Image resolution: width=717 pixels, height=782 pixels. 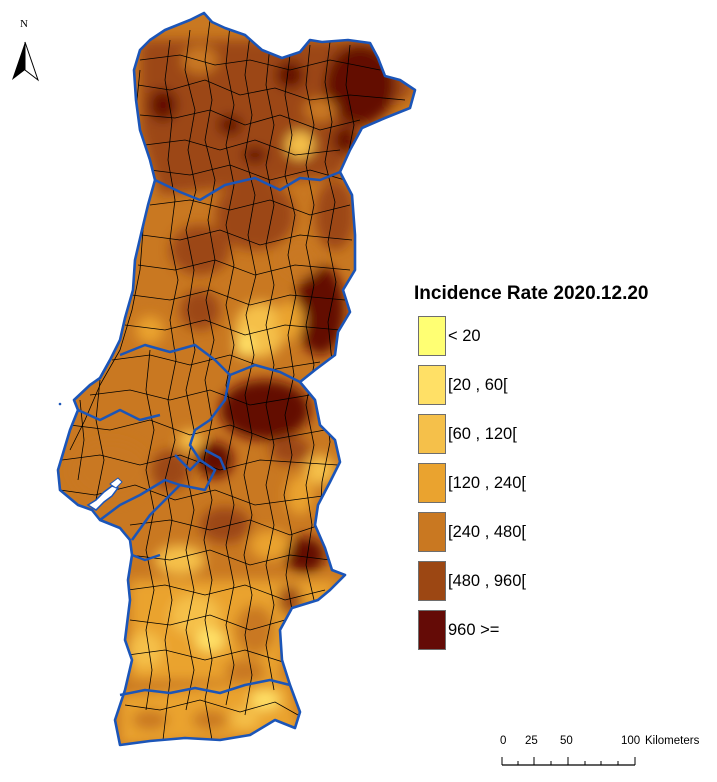 What do you see at coordinates (487, 581) in the screenshot?
I see `legend-label: [480 , 960[` at bounding box center [487, 581].